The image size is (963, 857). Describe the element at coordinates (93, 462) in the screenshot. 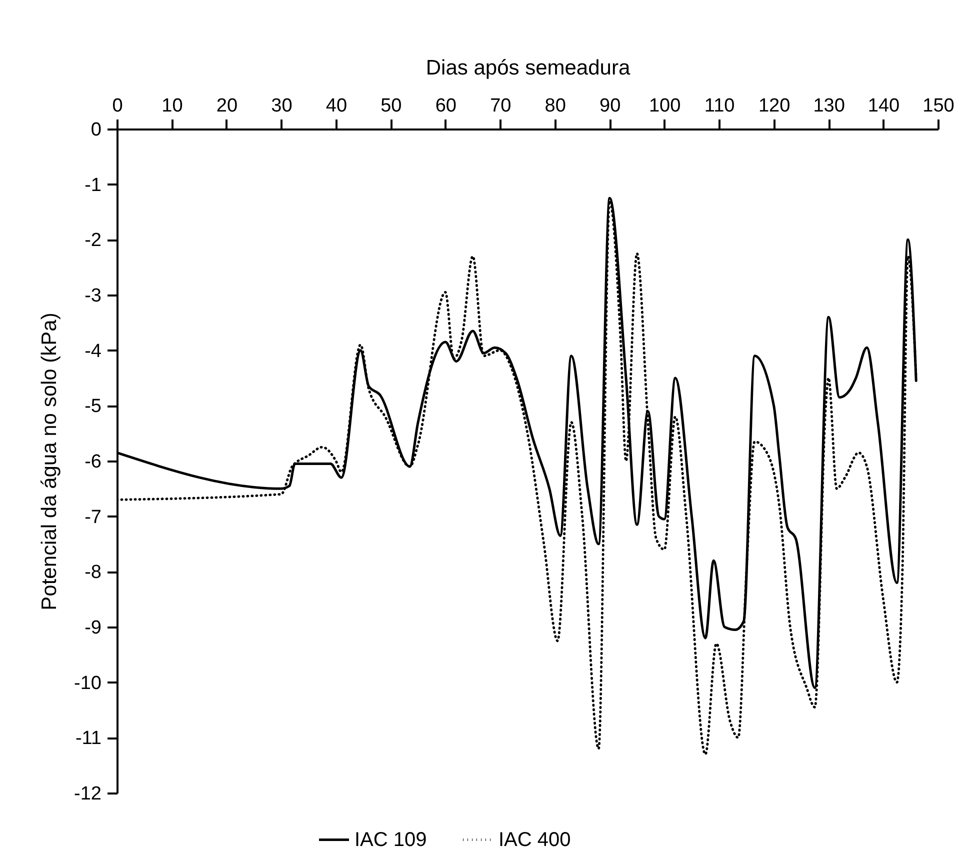

I see `y-tick-label: -6` at that location.